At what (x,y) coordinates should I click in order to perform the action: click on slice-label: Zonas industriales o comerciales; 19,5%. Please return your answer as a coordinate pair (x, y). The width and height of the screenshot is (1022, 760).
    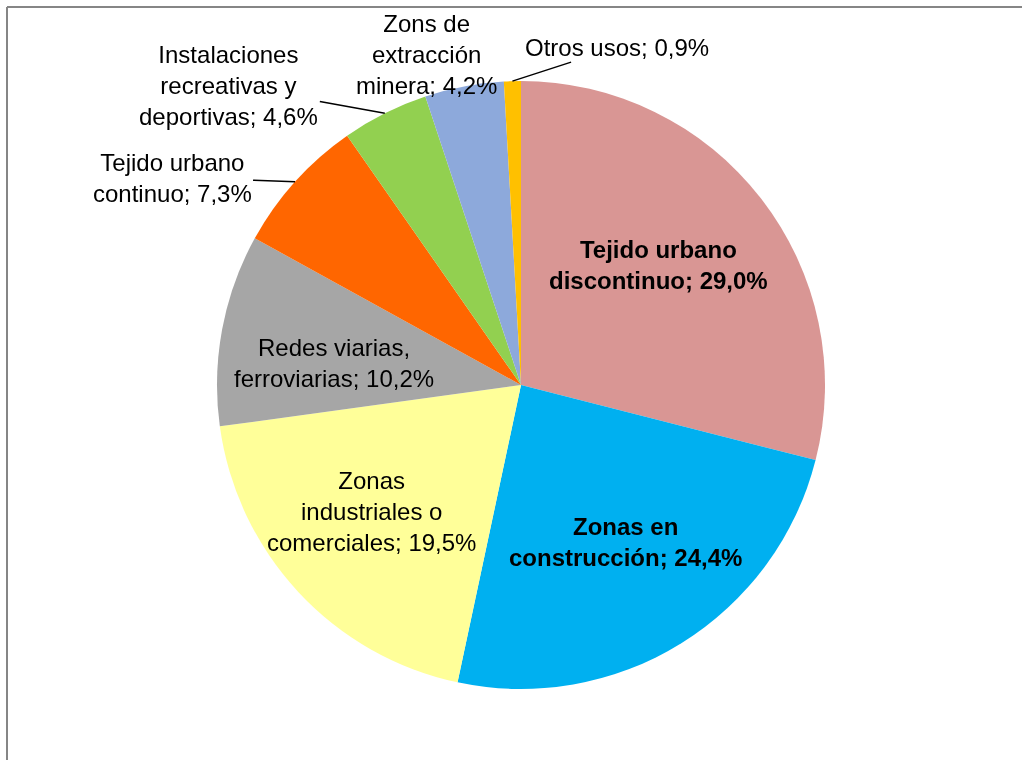
    Looking at the image, I should click on (372, 512).